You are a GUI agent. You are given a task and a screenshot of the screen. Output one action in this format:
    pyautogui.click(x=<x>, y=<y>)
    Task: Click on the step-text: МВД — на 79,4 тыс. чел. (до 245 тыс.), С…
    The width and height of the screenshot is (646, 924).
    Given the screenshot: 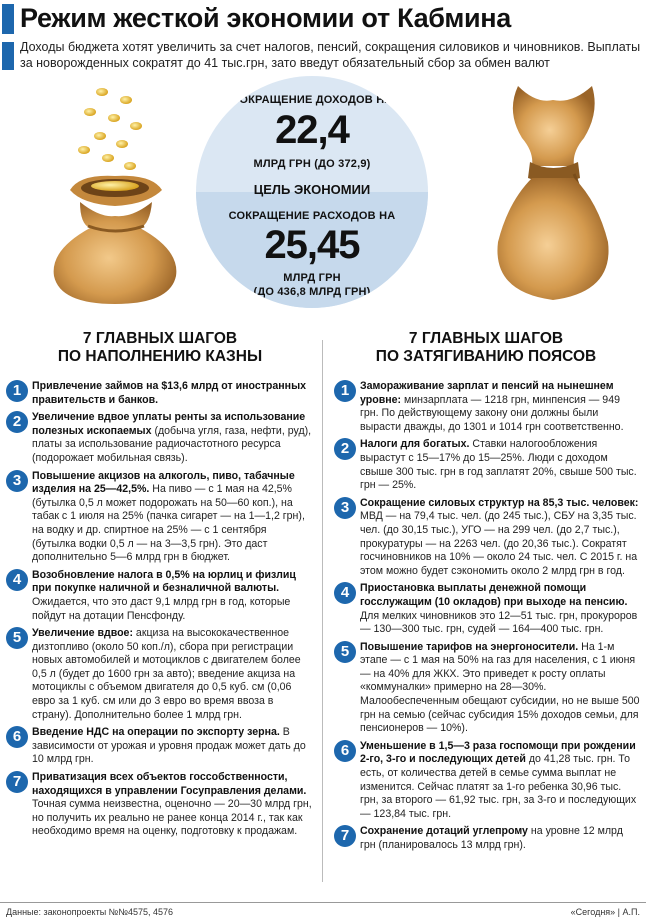 What is the action you would take?
    pyautogui.click(x=499, y=543)
    